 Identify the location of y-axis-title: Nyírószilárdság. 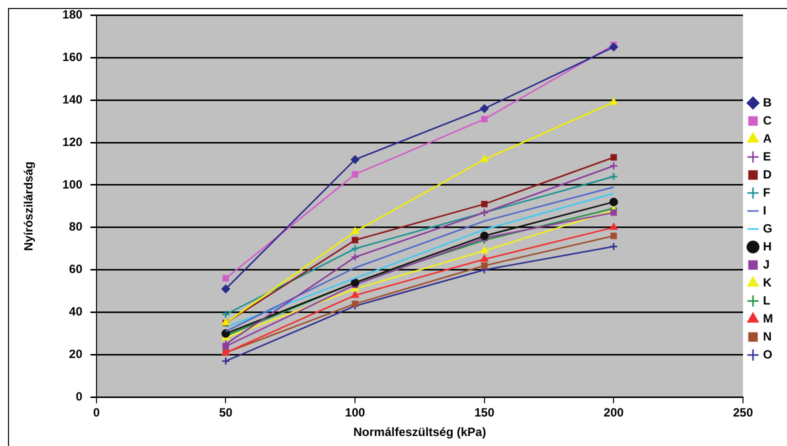
(29, 206).